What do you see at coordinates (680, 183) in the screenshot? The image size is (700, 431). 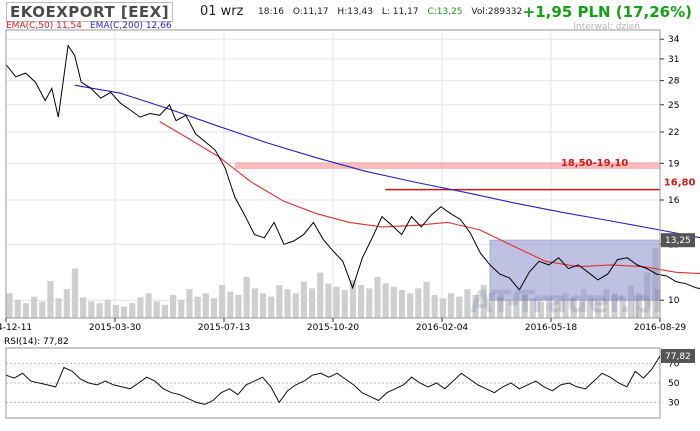 I see `resistance-line-label: 16,80` at bounding box center [680, 183].